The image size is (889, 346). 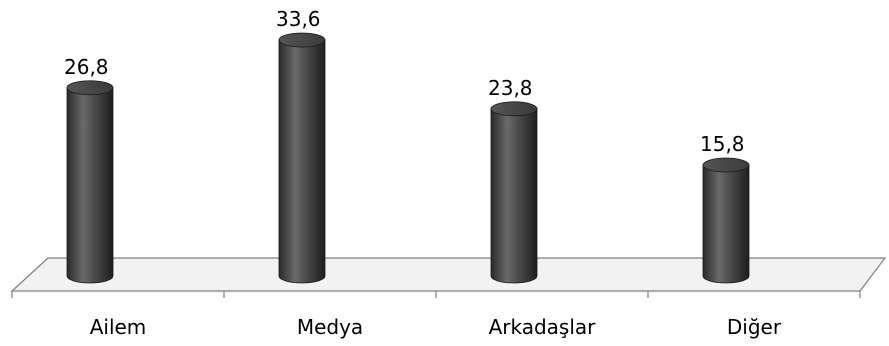 What do you see at coordinates (298, 19) in the screenshot?
I see `data-label: 33,6` at bounding box center [298, 19].